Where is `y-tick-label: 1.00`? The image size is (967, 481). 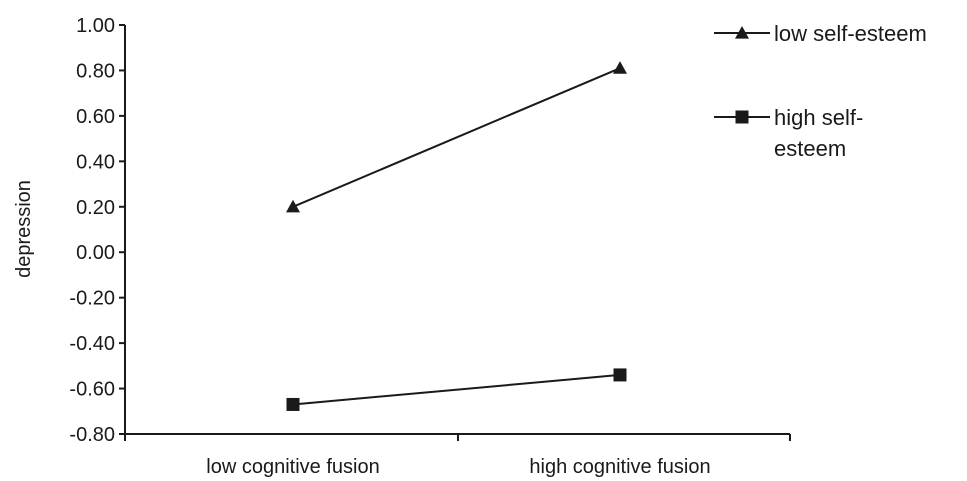 y-tick-label: 1.00 is located at coordinates (95, 26).